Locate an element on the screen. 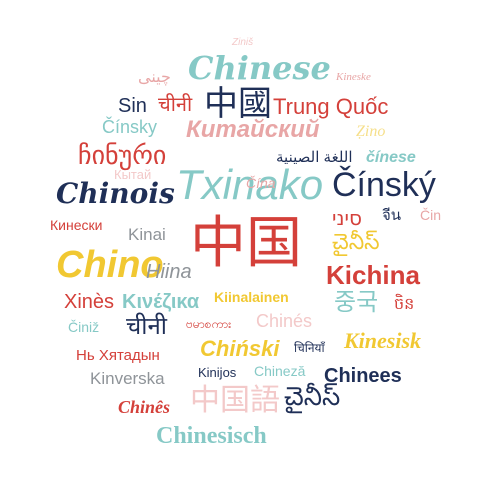  word: ჩინური is located at coordinates (122, 155).